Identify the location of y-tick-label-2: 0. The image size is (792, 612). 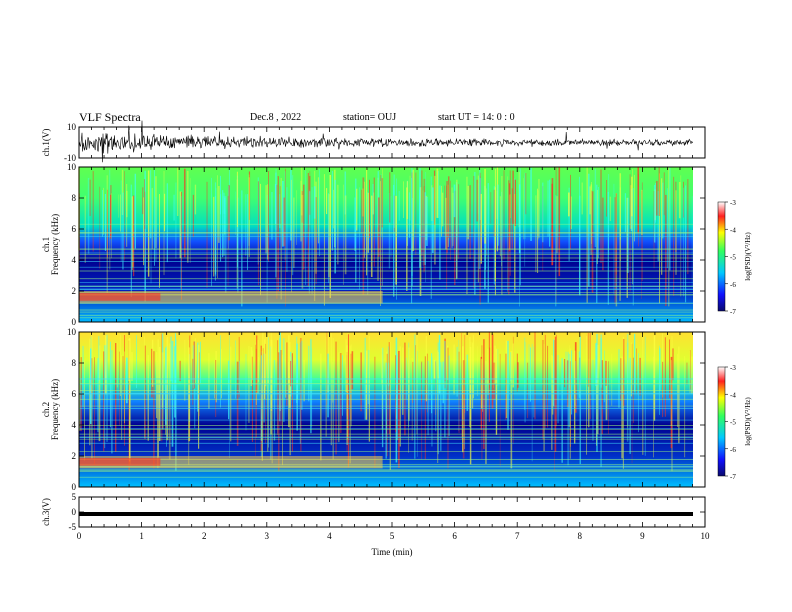
(74, 322).